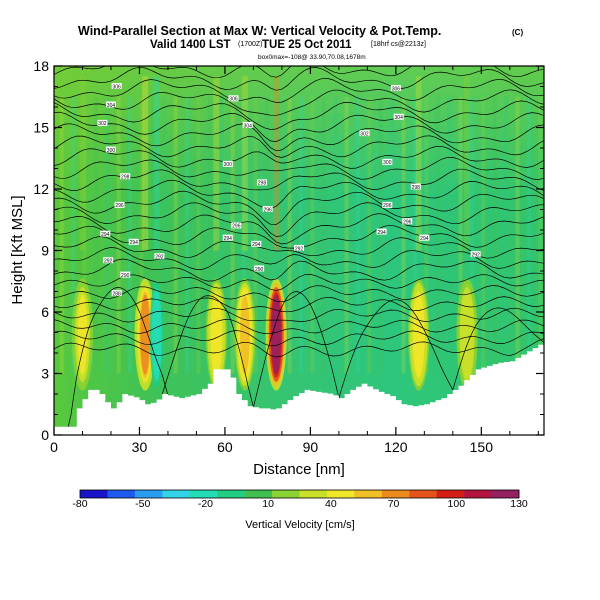  What do you see at coordinates (116, 86) in the screenshot?
I see `isentrope-label: 306` at bounding box center [116, 86].